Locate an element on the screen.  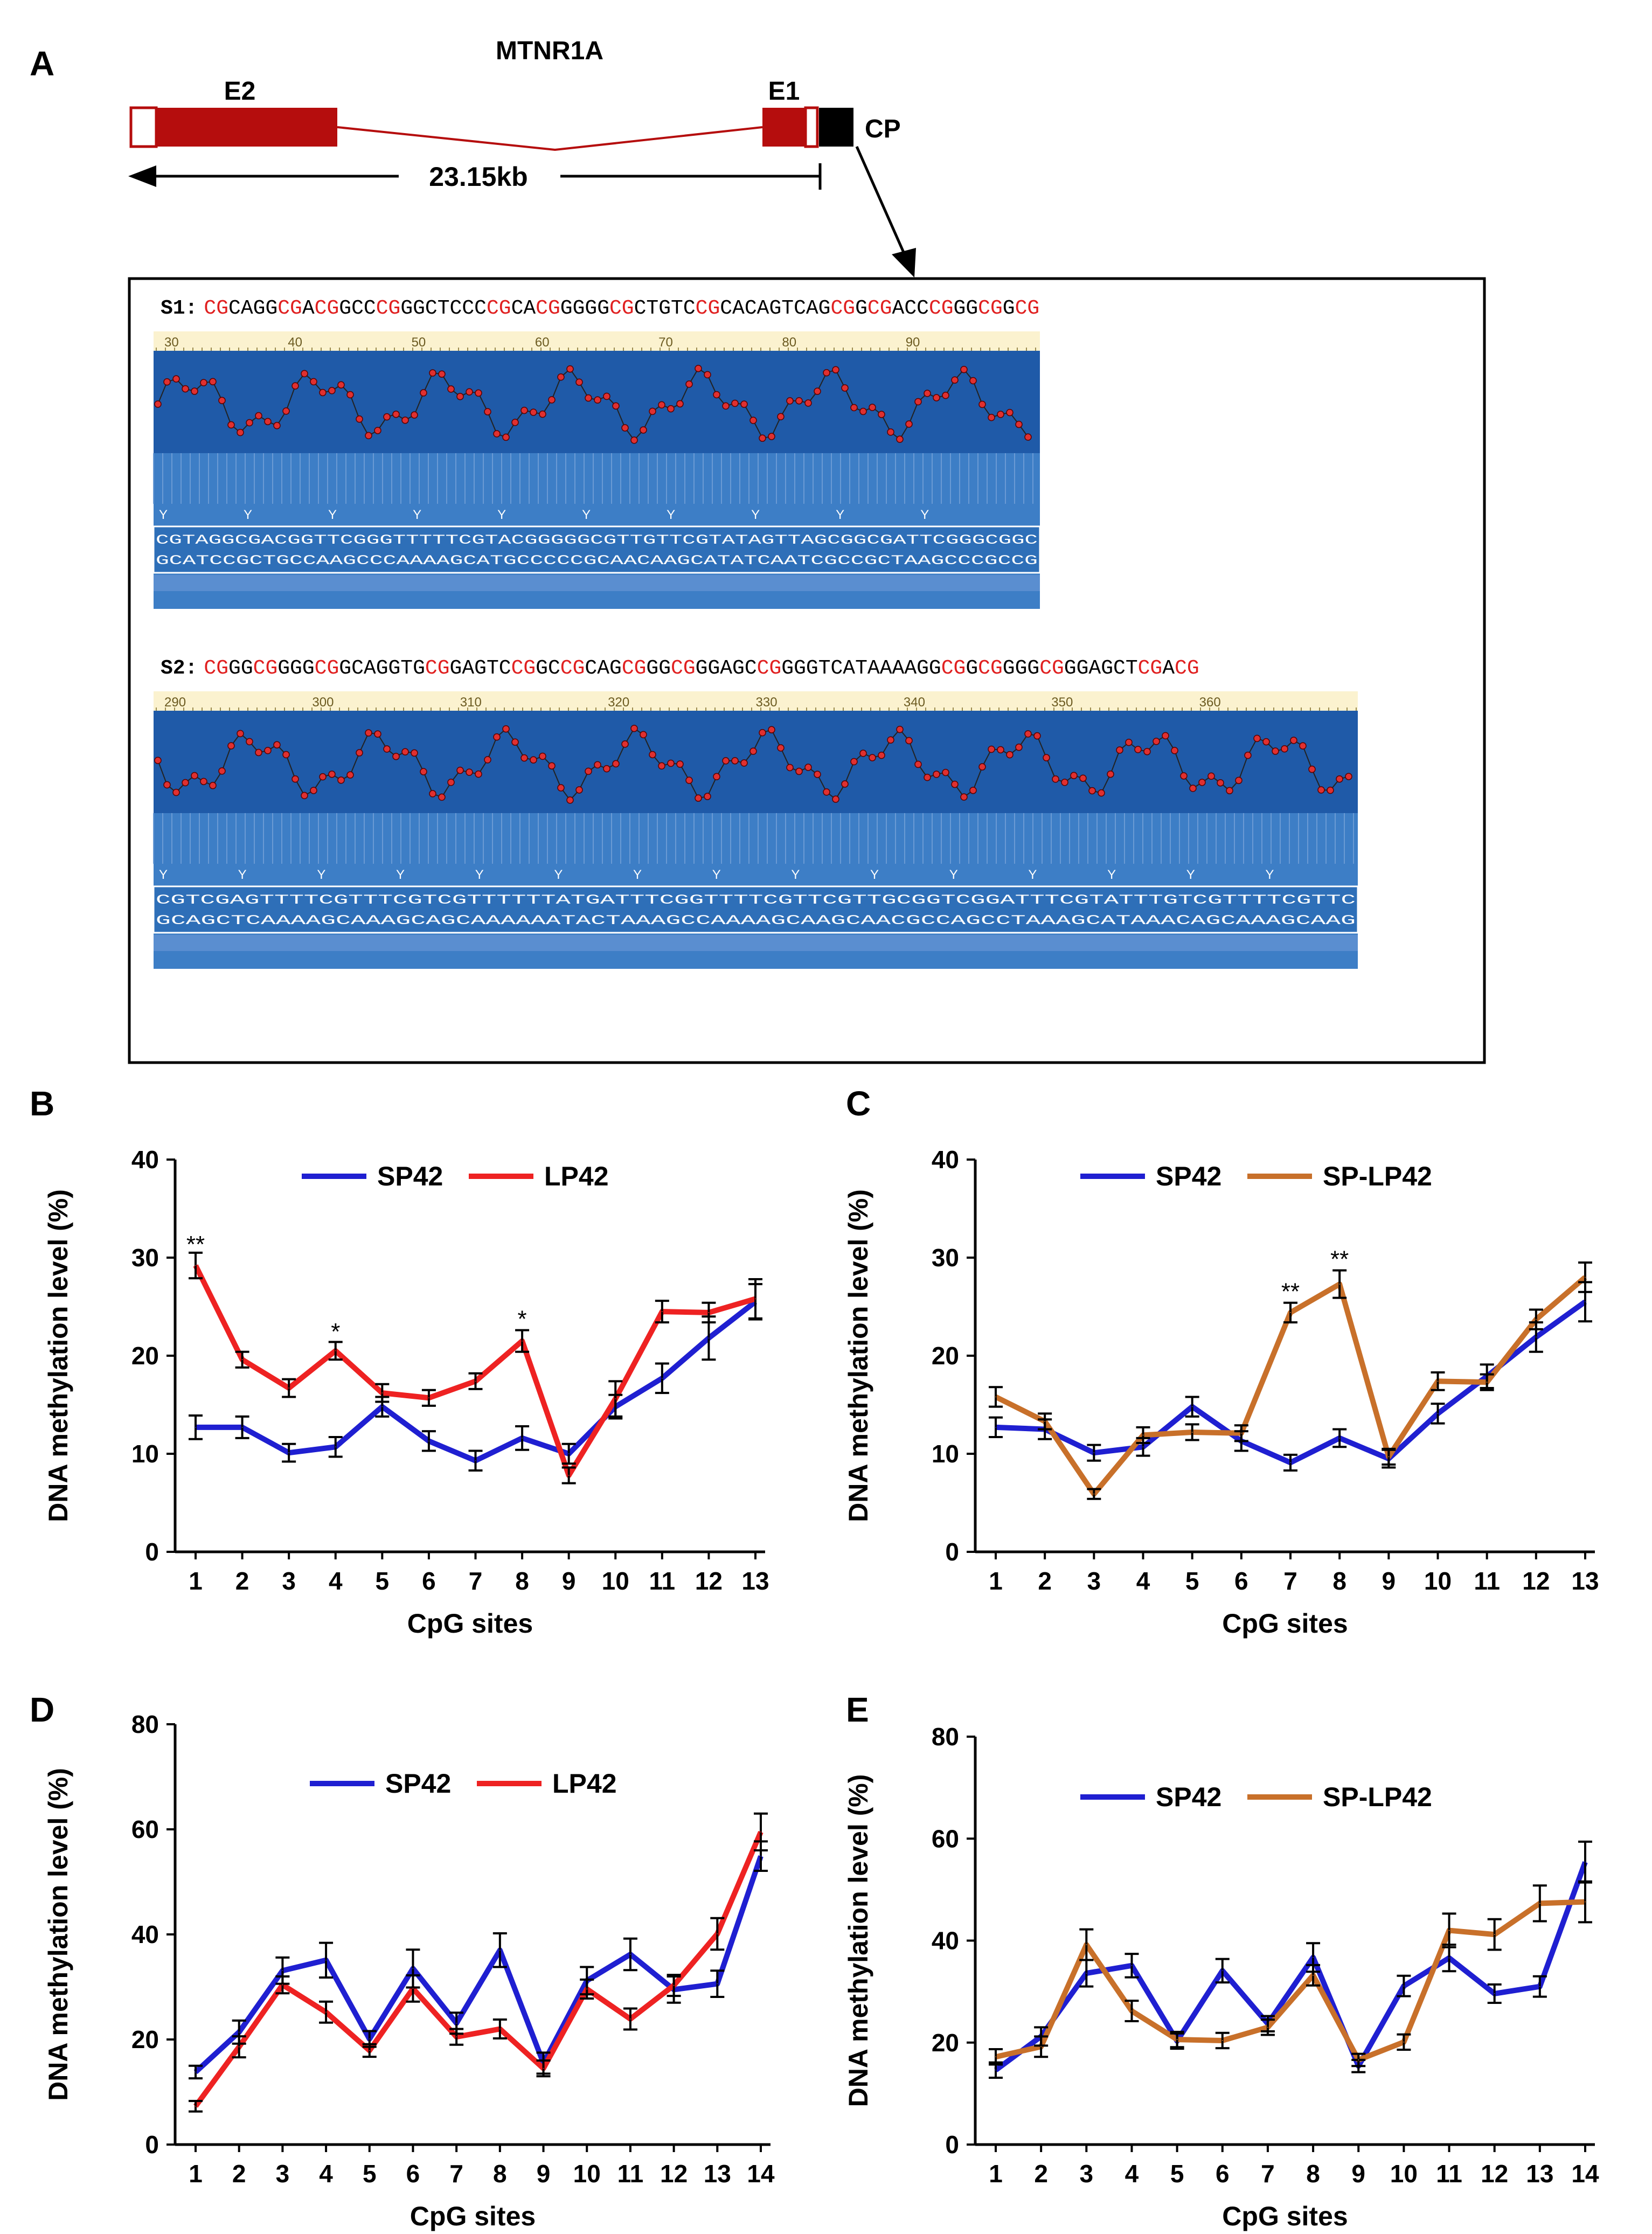
legend-label: LP42 is located at coordinates (576, 1176).